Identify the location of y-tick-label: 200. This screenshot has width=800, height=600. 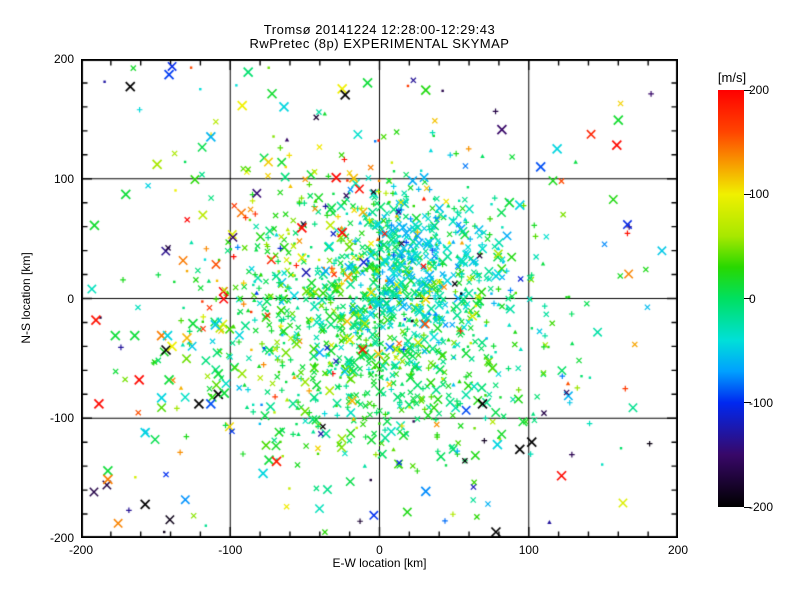
(63, 59).